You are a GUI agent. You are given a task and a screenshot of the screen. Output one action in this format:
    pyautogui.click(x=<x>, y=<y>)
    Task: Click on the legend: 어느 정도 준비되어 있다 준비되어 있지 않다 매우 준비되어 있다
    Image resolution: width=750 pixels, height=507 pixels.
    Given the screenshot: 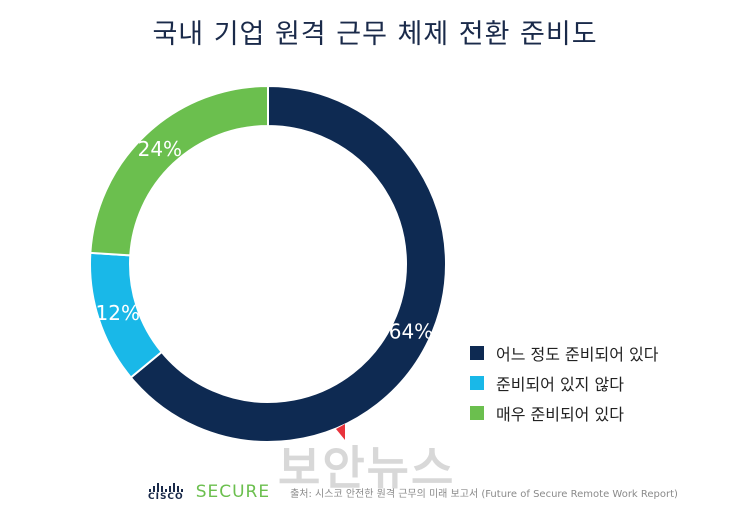 What is the action you would take?
    pyautogui.click(x=564, y=383)
    